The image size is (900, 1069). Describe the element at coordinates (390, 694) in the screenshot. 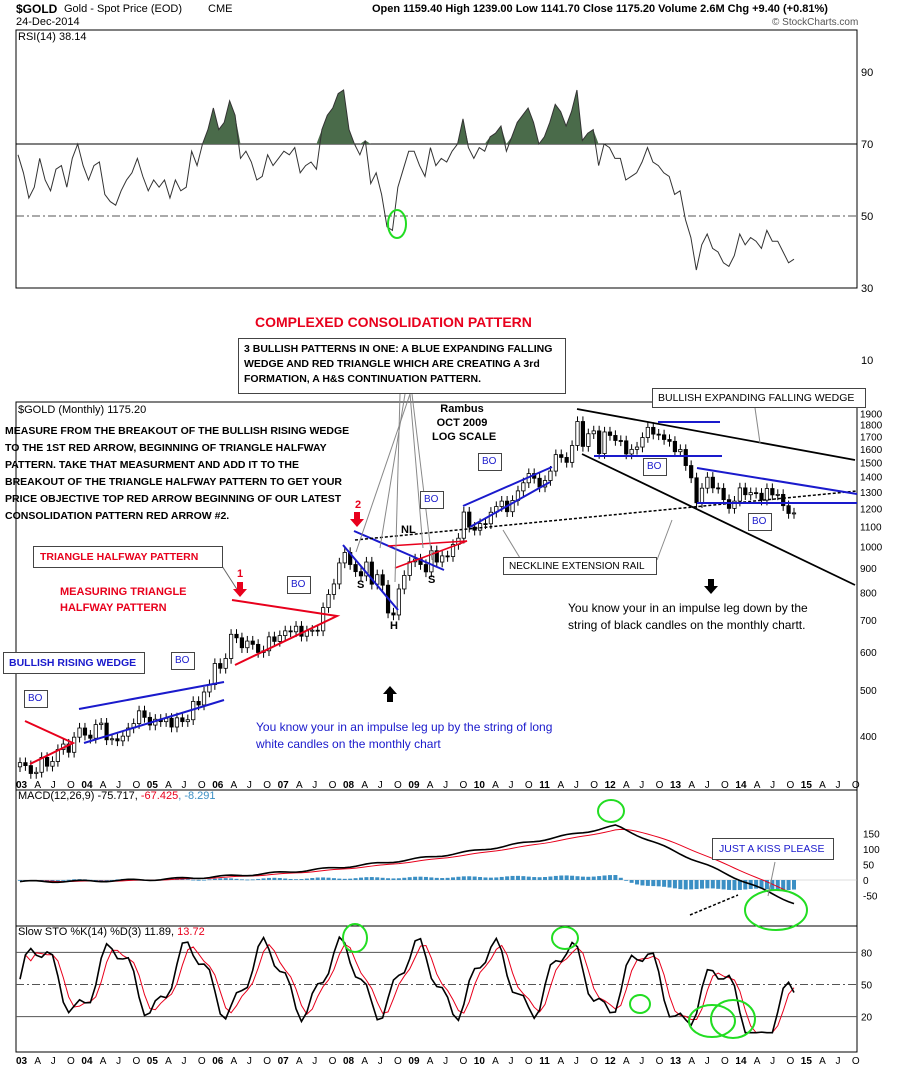

I see `black-arrow-up` at that location.